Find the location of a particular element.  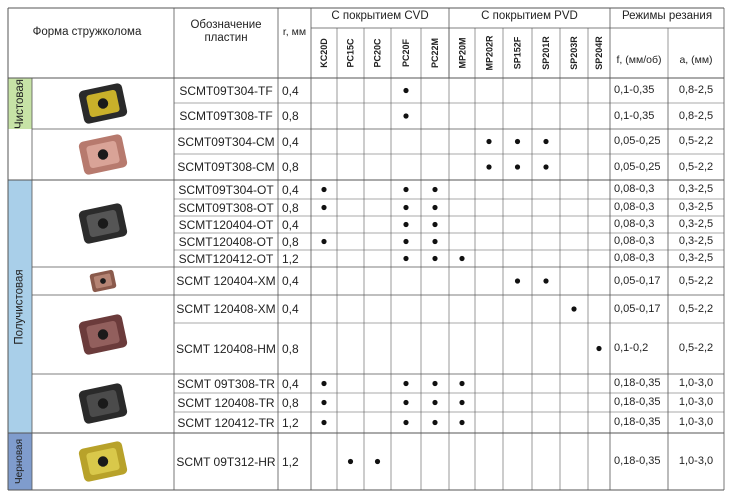

group-label: Получистовая is located at coordinates (20, 306).